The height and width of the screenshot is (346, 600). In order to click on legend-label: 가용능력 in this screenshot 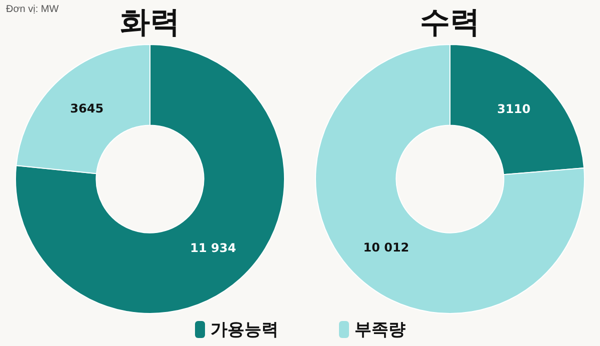, I will do `click(244, 330)`.